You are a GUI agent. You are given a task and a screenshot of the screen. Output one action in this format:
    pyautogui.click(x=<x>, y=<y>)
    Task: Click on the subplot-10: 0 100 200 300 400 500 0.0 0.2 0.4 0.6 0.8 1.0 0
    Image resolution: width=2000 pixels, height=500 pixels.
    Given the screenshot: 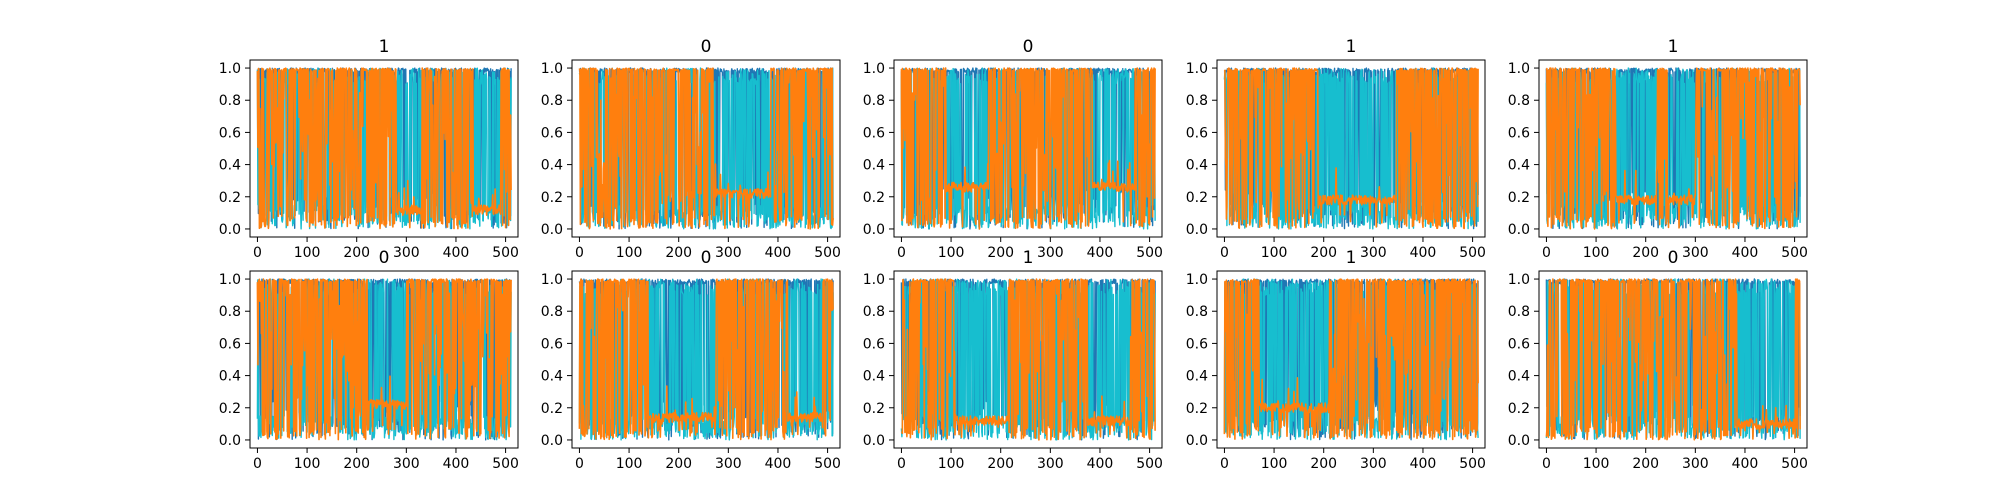 What is the action you would take?
    pyautogui.click(x=1658, y=360)
    